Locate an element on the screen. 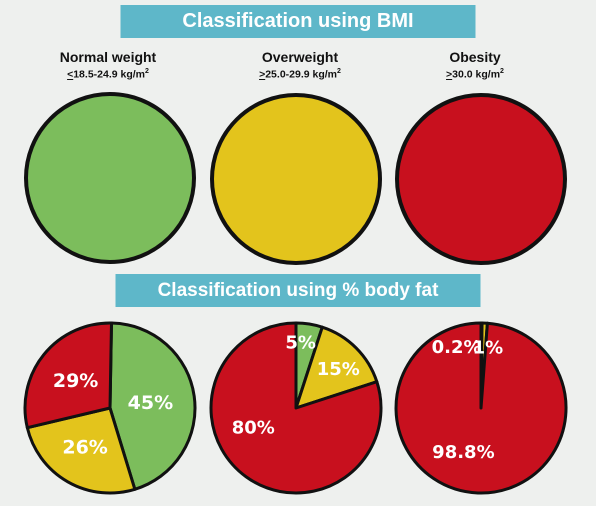 This screenshot has height=506, width=596. body-fat-section-title: Classification using % body fat is located at coordinates (298, 290).